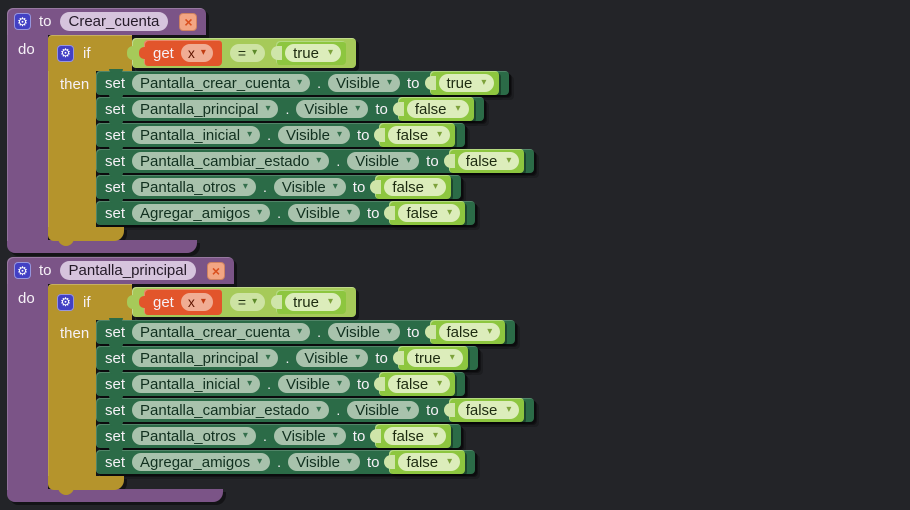 Image resolution: width=910 pixels, height=510 pixels. Describe the element at coordinates (75, 333) in the screenshot. I see `then-keyword: then` at that location.